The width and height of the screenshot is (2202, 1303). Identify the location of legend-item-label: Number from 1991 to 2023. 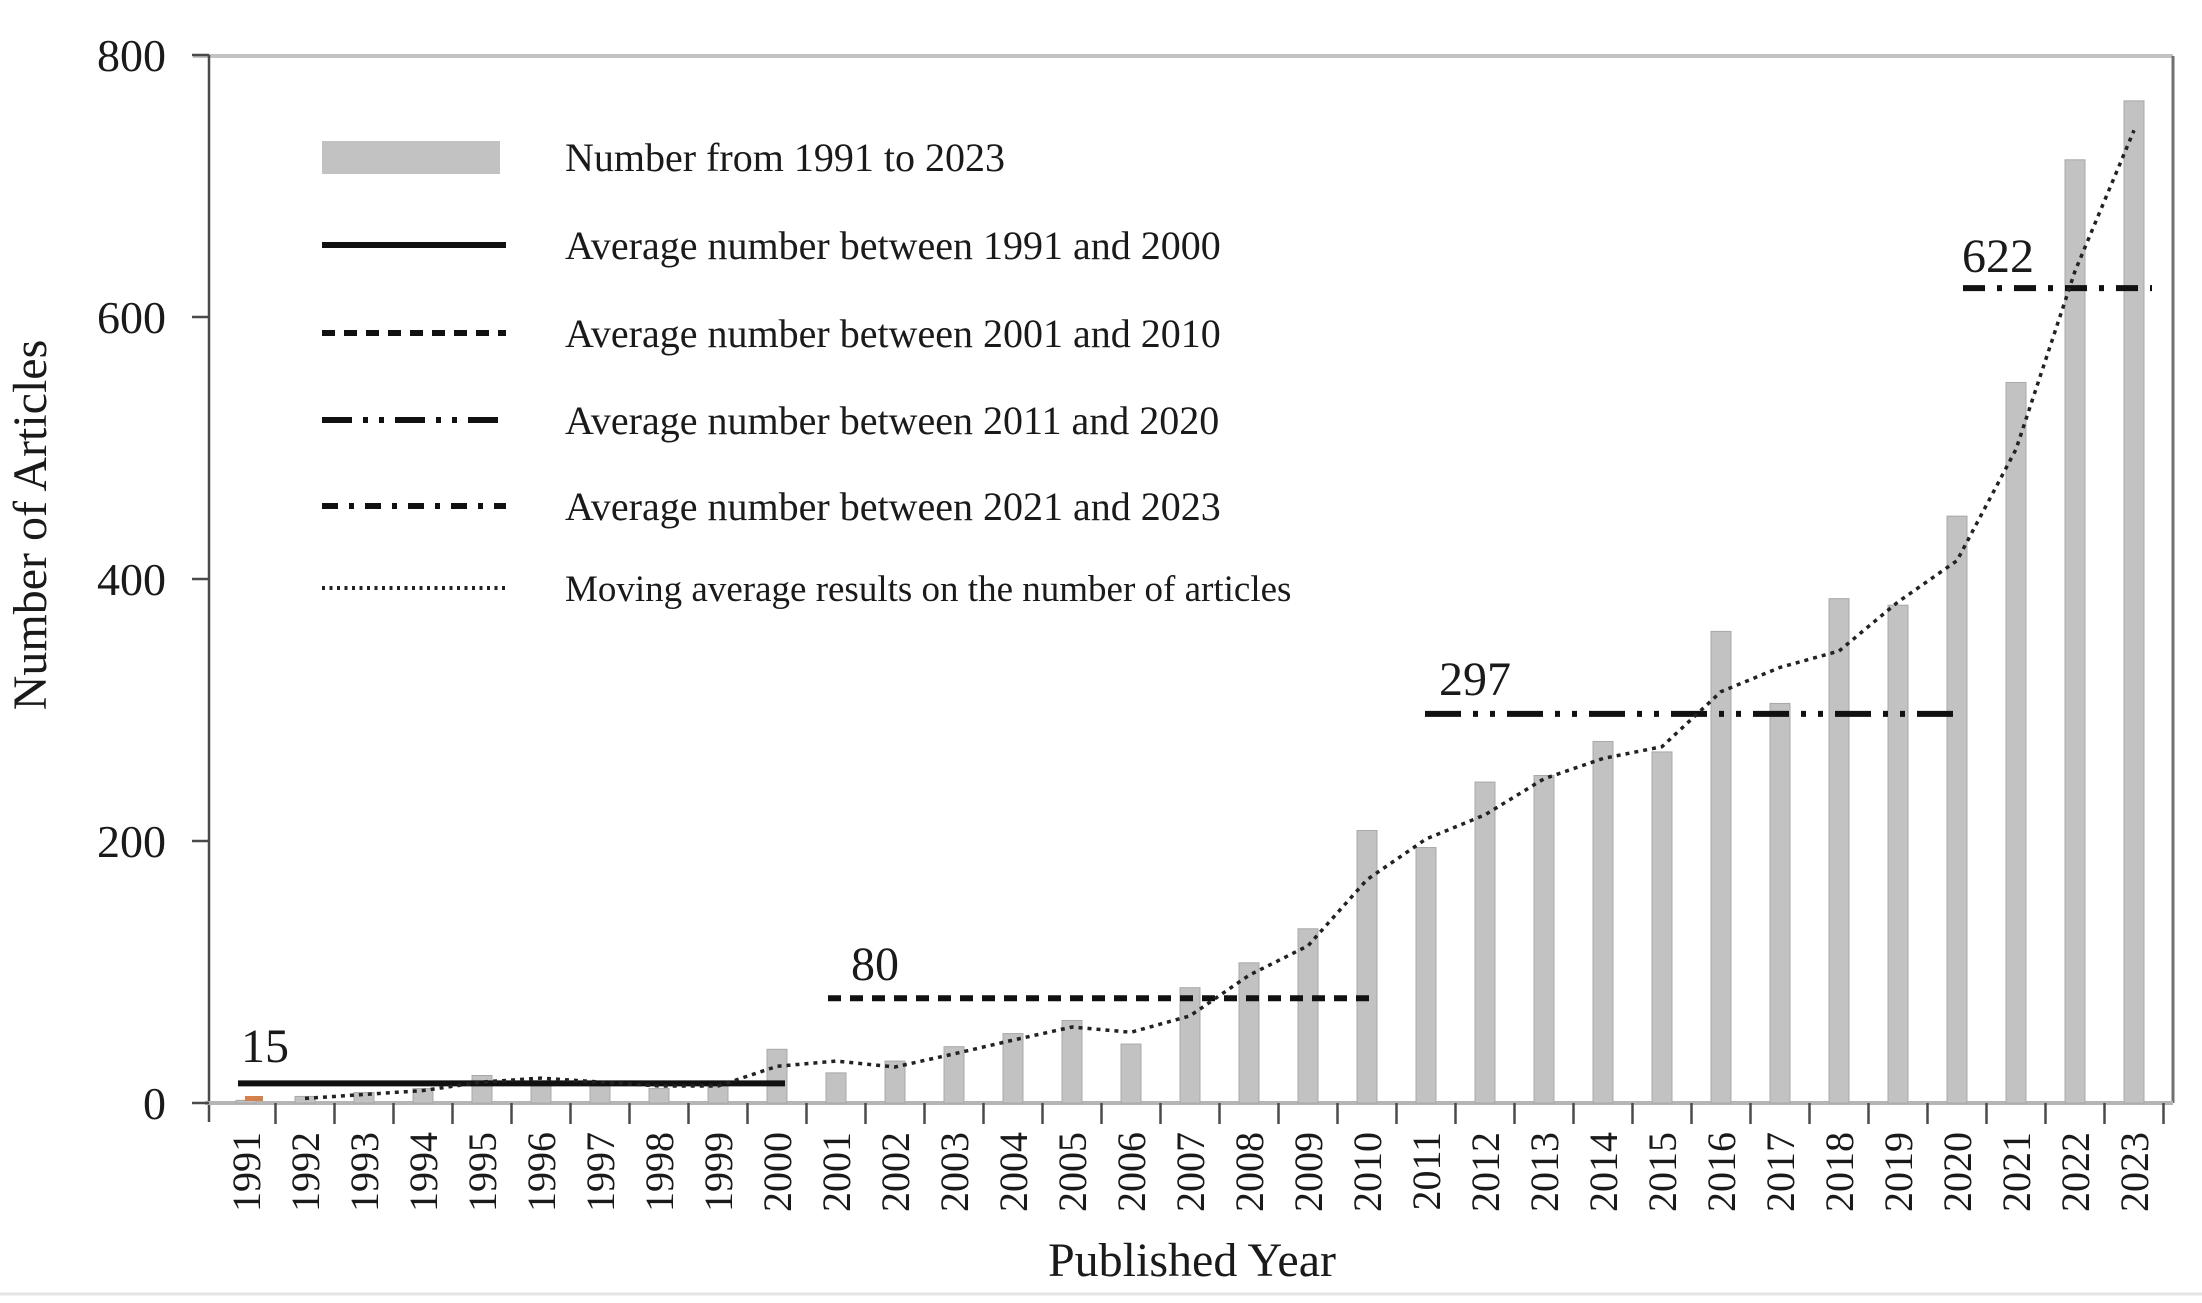
(785, 157).